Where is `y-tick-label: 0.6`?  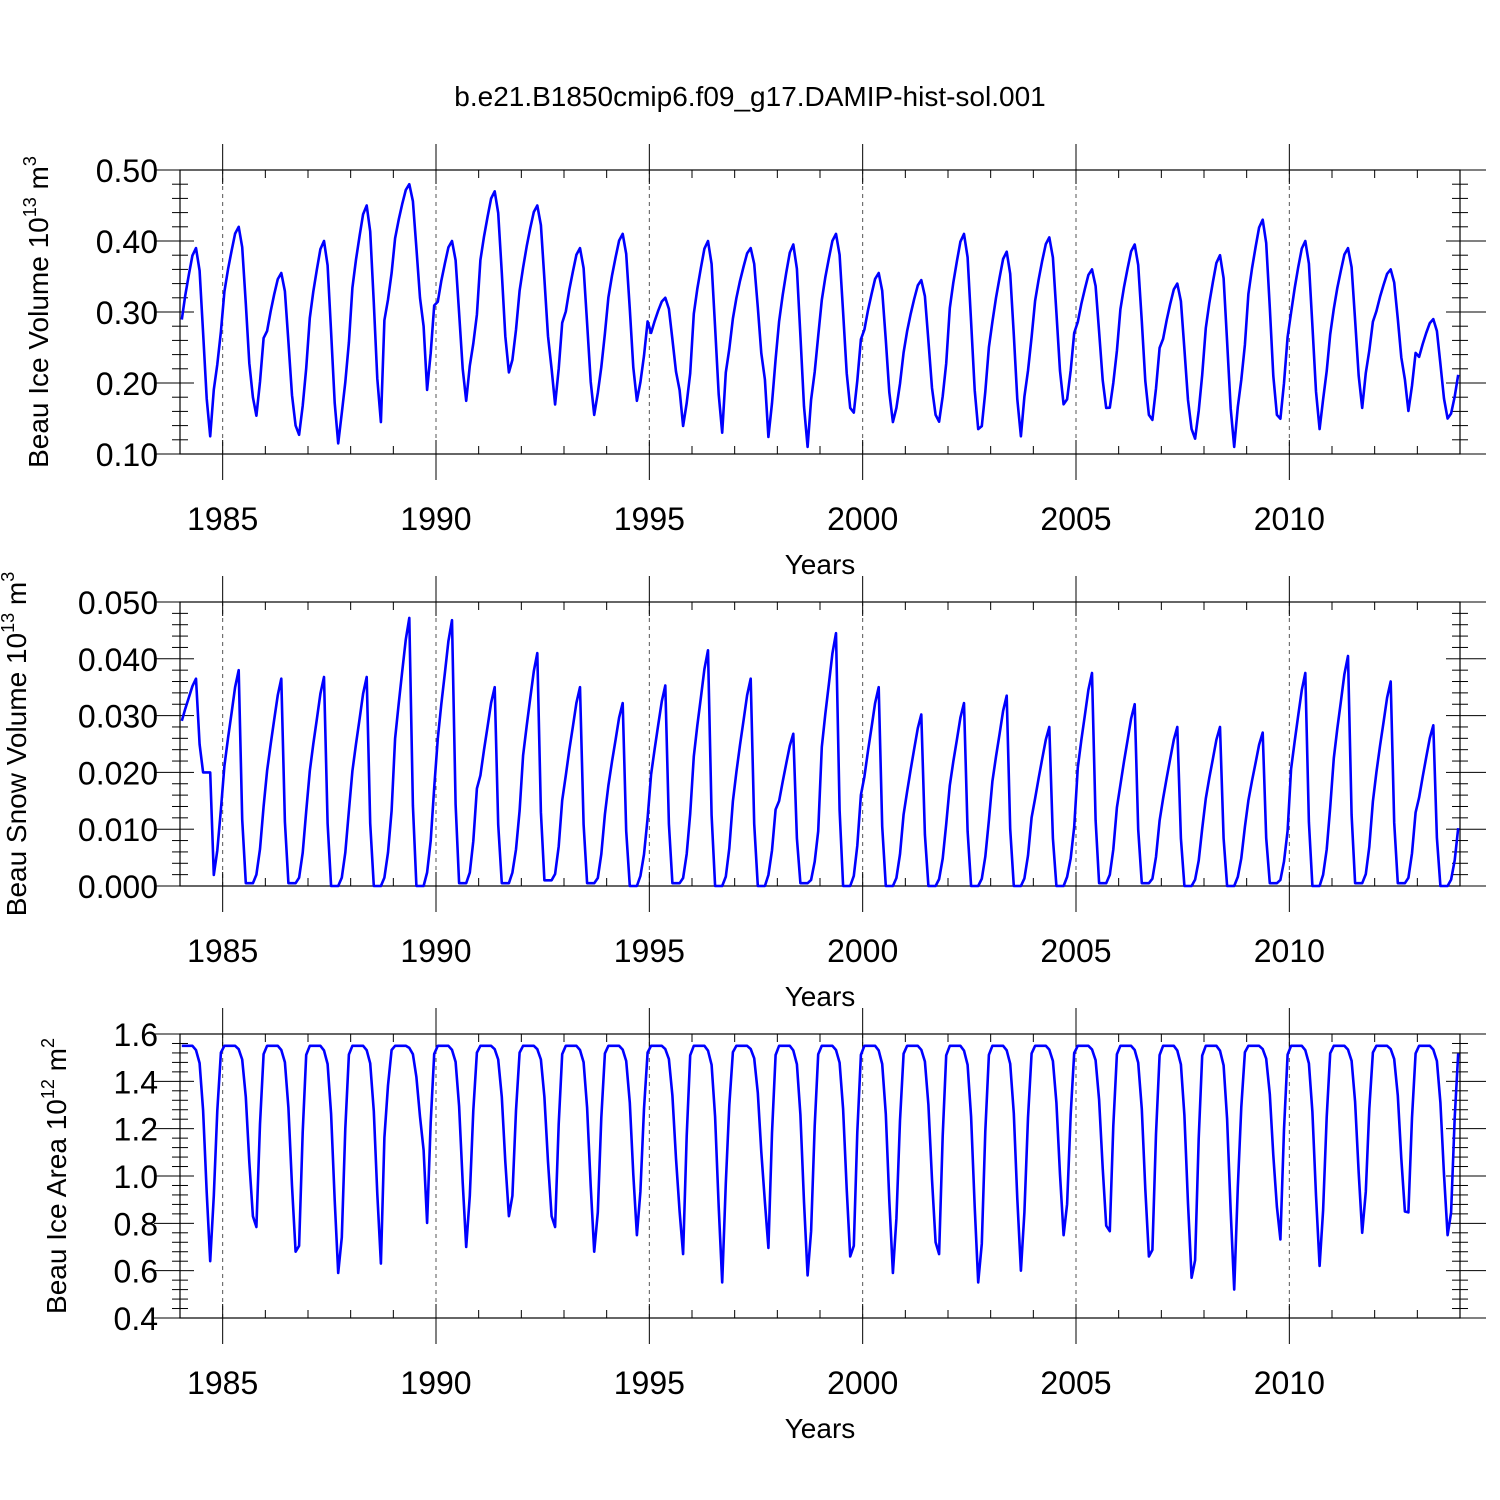
y-tick-label: 0.6 is located at coordinates (136, 1272).